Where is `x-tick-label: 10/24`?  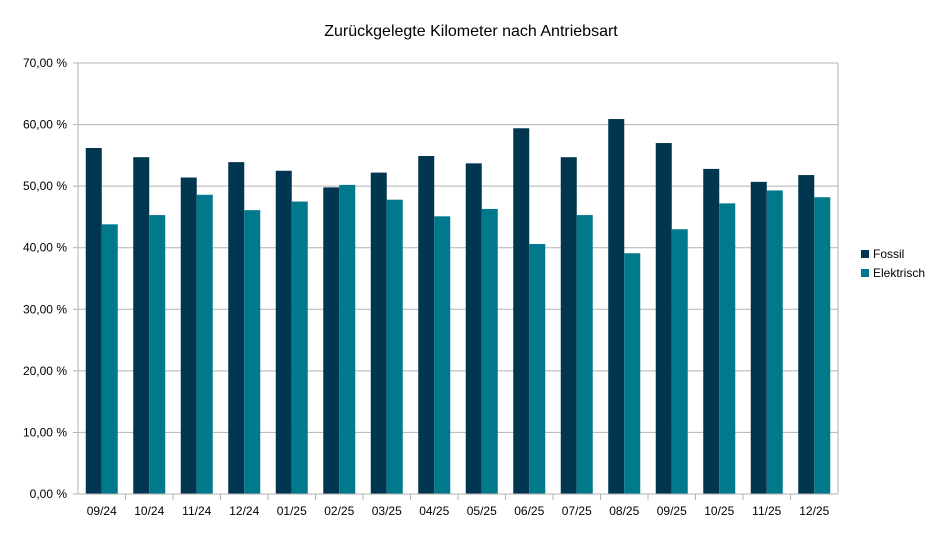
x-tick-label: 10/24 is located at coordinates (149, 511).